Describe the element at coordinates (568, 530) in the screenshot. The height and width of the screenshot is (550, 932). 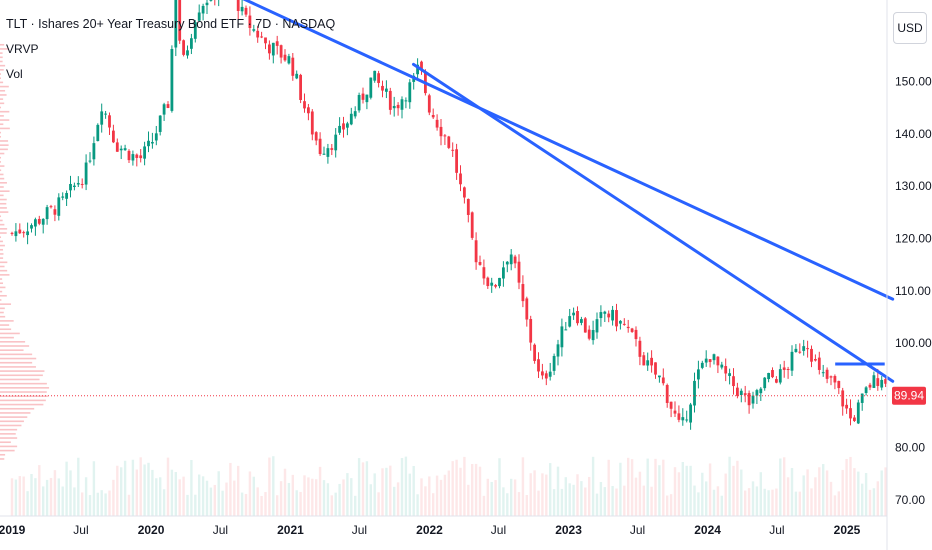
I see `x-tick-label: 2023` at that location.